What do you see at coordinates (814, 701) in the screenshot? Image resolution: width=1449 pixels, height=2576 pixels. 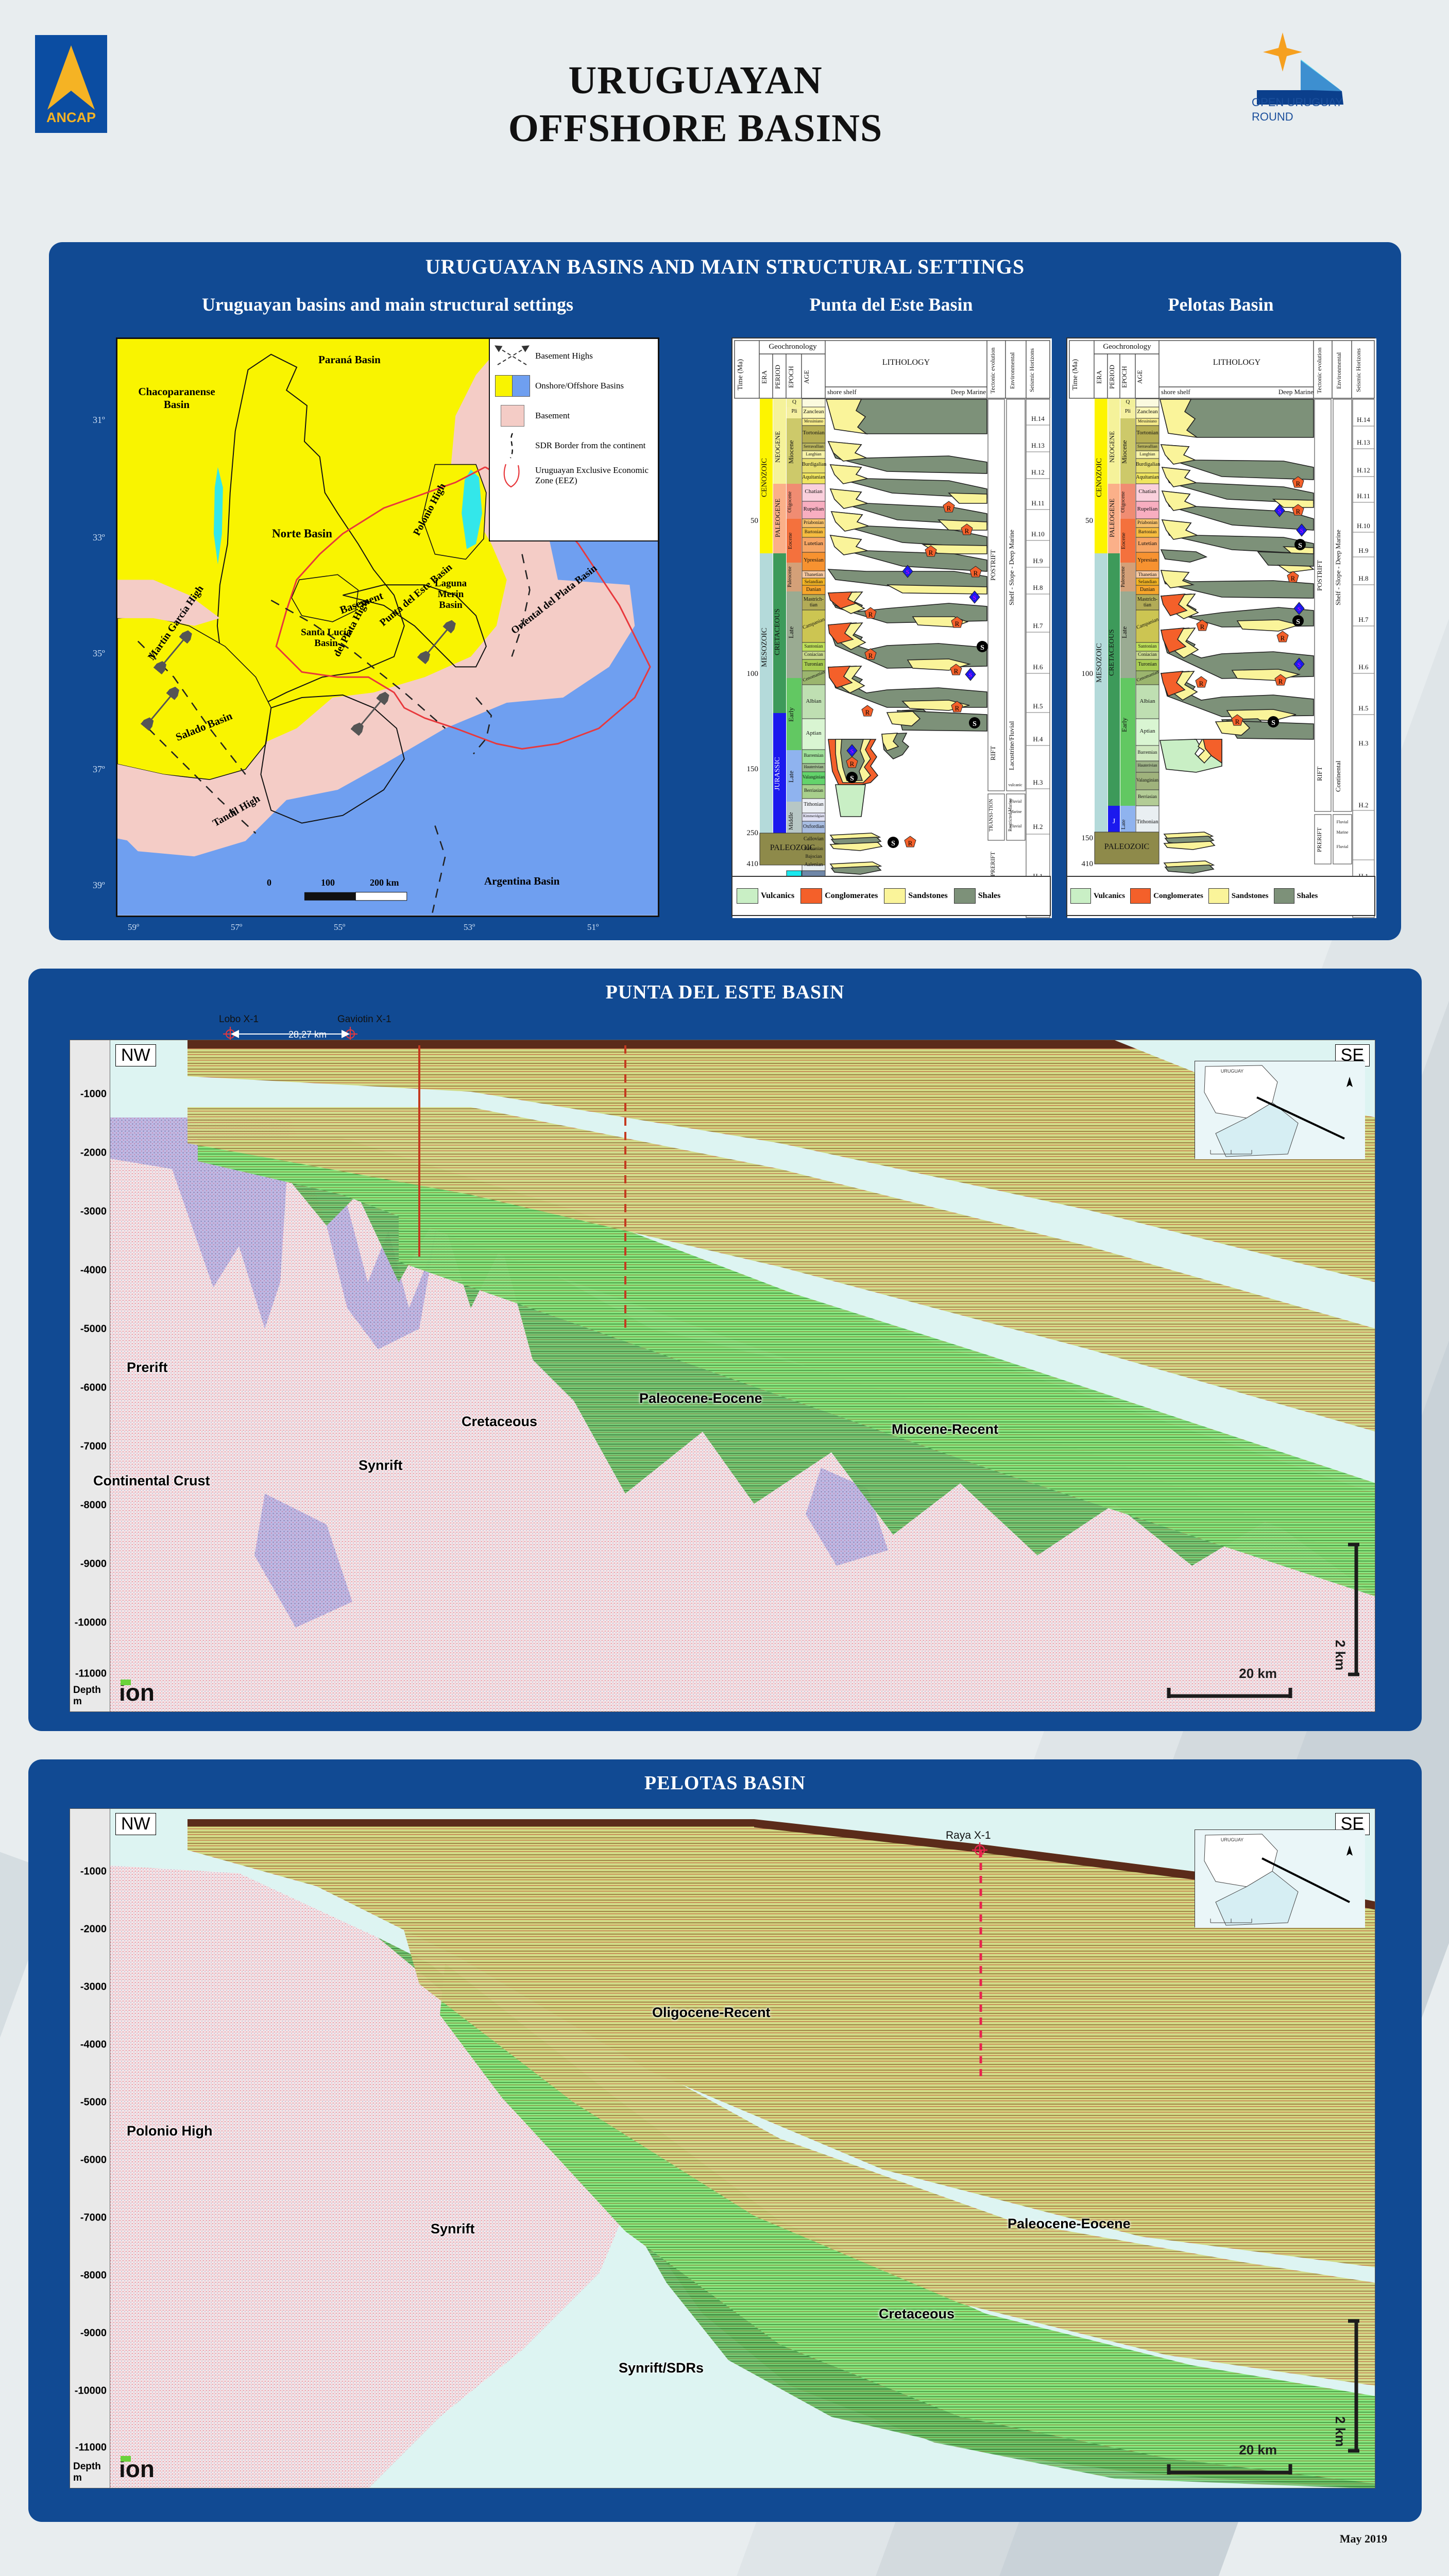 I see `strat-age-pde: Albian` at bounding box center [814, 701].